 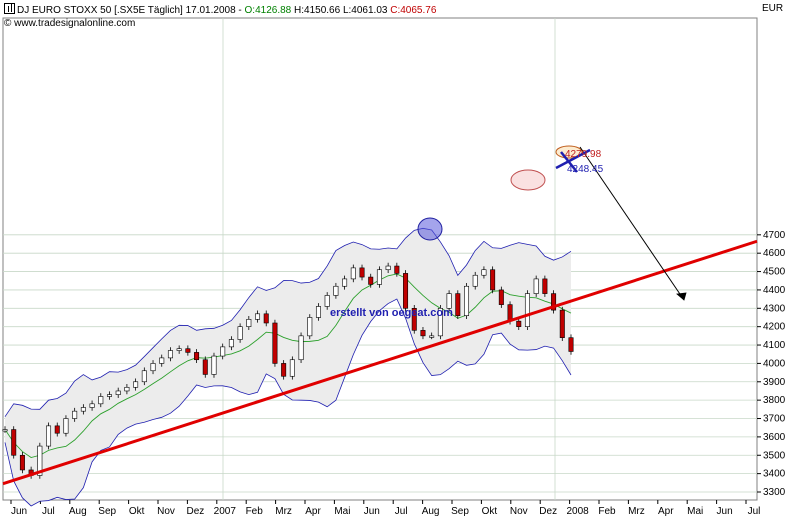 What do you see at coordinates (9, 8) in the screenshot?
I see `chart-icon` at bounding box center [9, 8].